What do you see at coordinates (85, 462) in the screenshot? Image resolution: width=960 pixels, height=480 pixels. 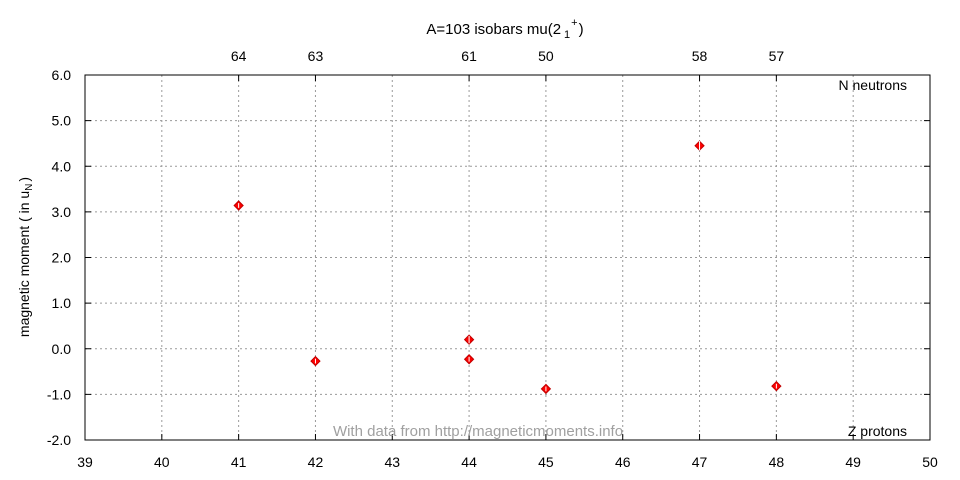 I see `x-tick-label: 39` at bounding box center [85, 462].